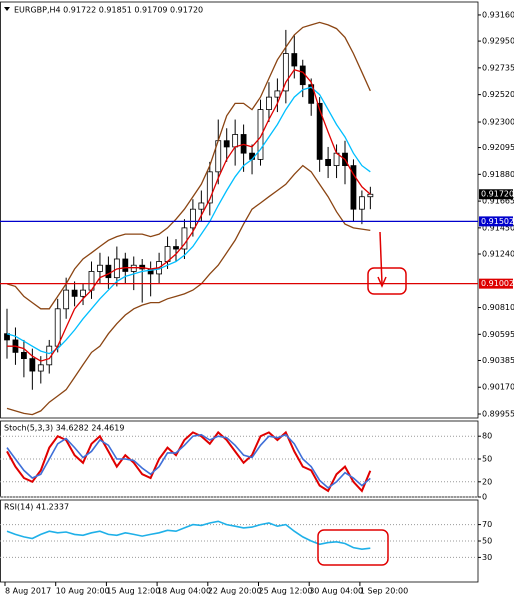 The width and height of the screenshot is (514, 600). What do you see at coordinates (498, 174) in the screenshot?
I see `y-tick-label: 0.91880` at bounding box center [498, 174].